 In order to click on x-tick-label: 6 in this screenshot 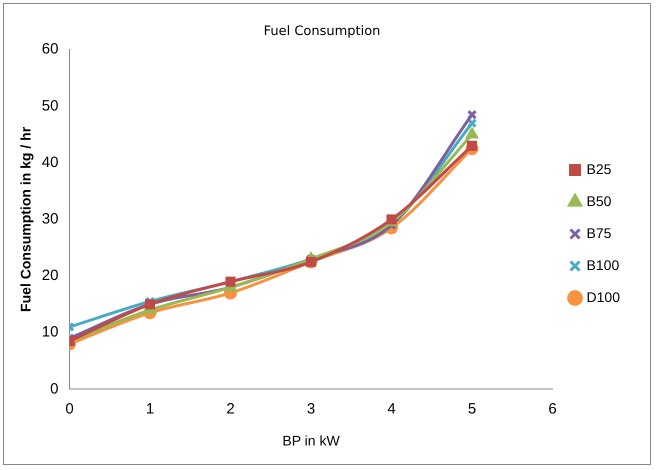, I will do `click(552, 409)`.